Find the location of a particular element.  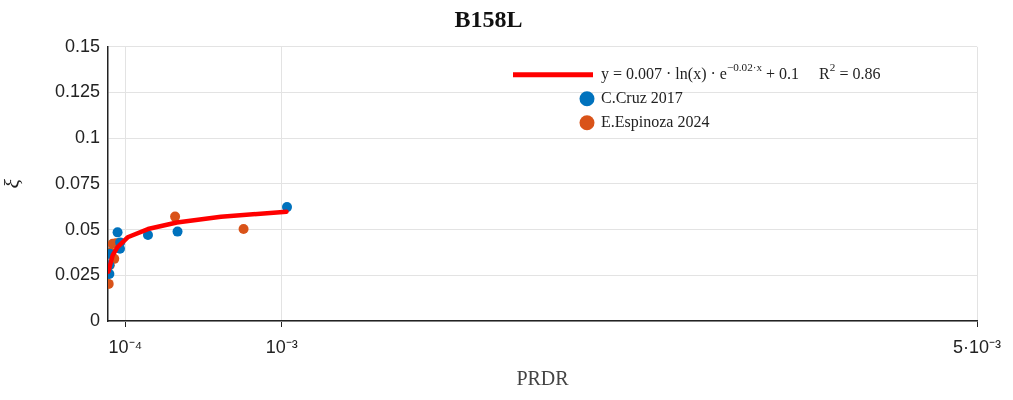

y-tick-label: 0.125 is located at coordinates (77, 91).